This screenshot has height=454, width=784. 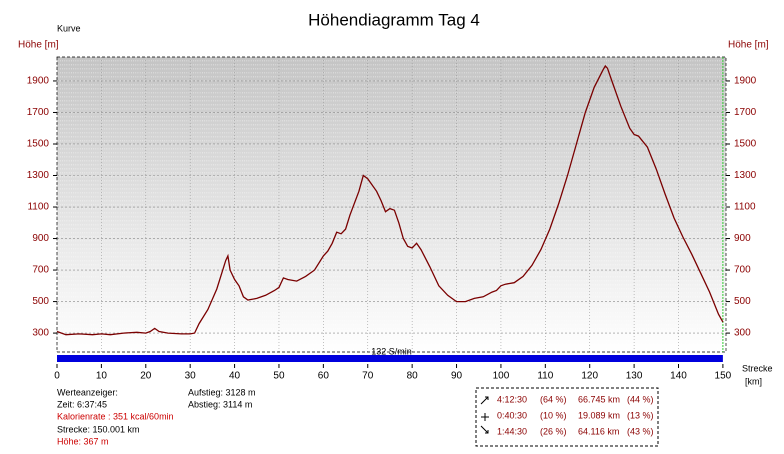 I want to click on summary-cell: (10 %), so click(x=553, y=415).